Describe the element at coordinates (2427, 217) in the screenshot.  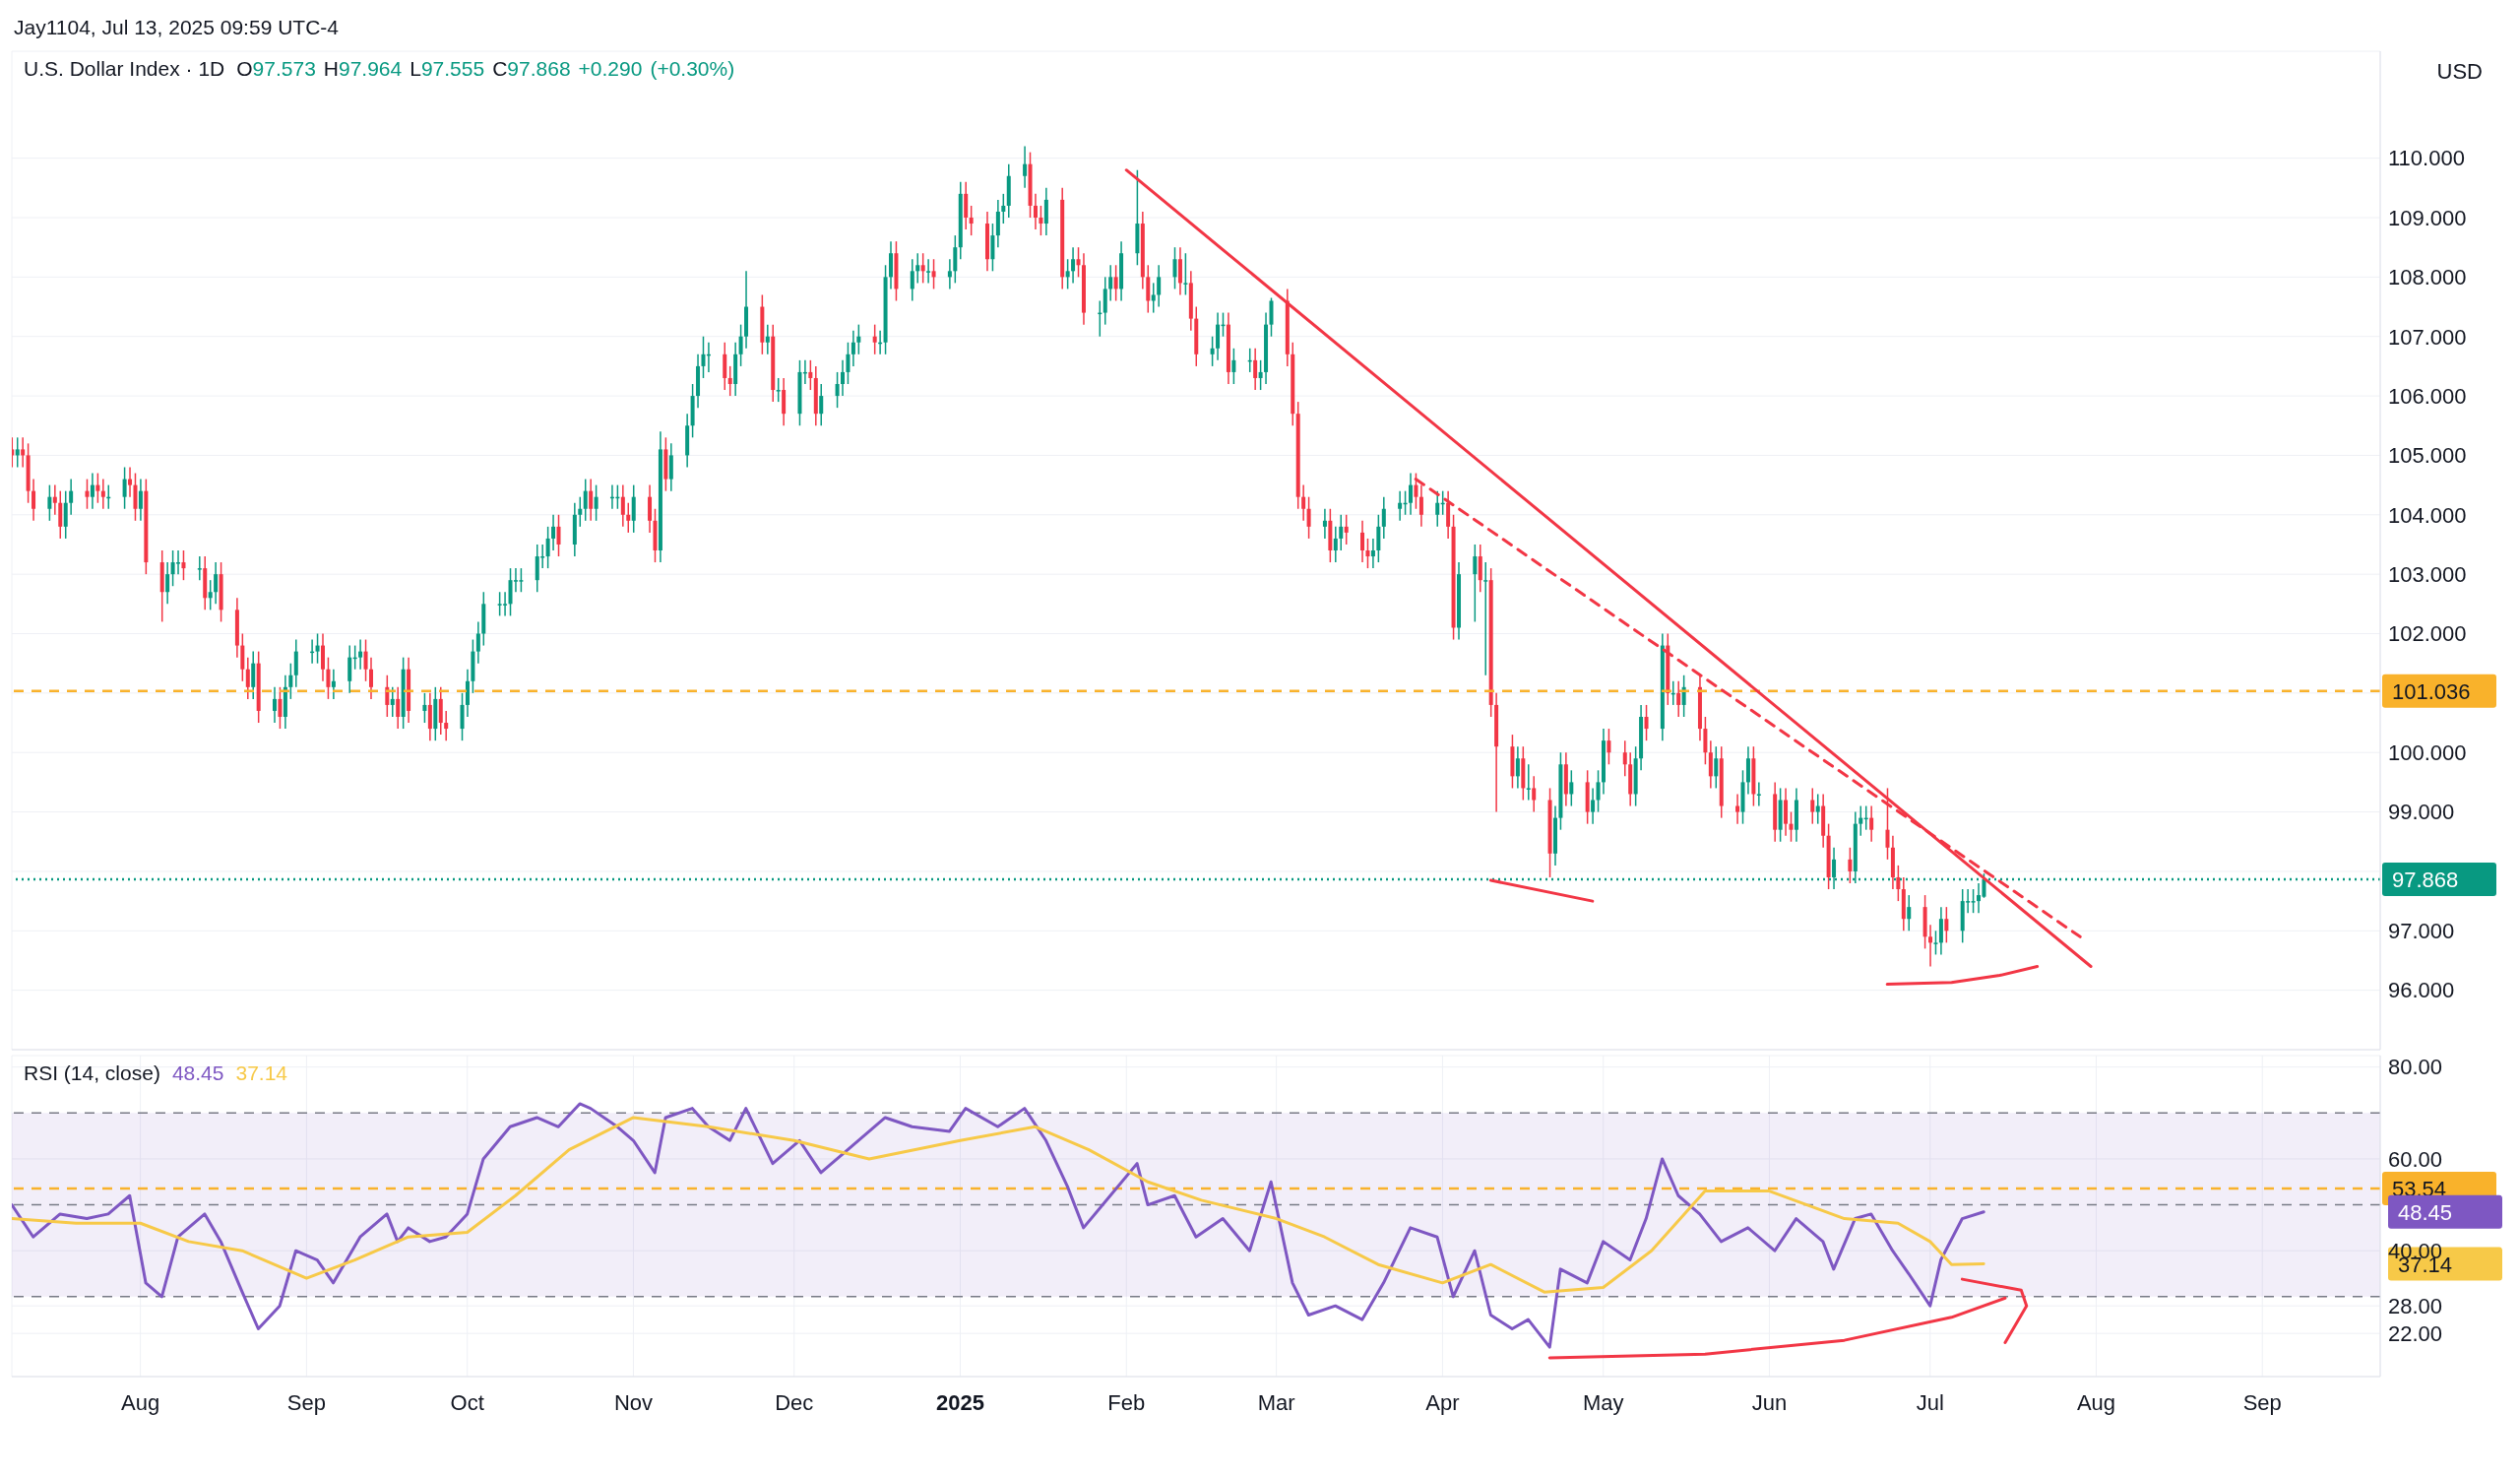
I see `y-tick-label: 109.000` at that location.